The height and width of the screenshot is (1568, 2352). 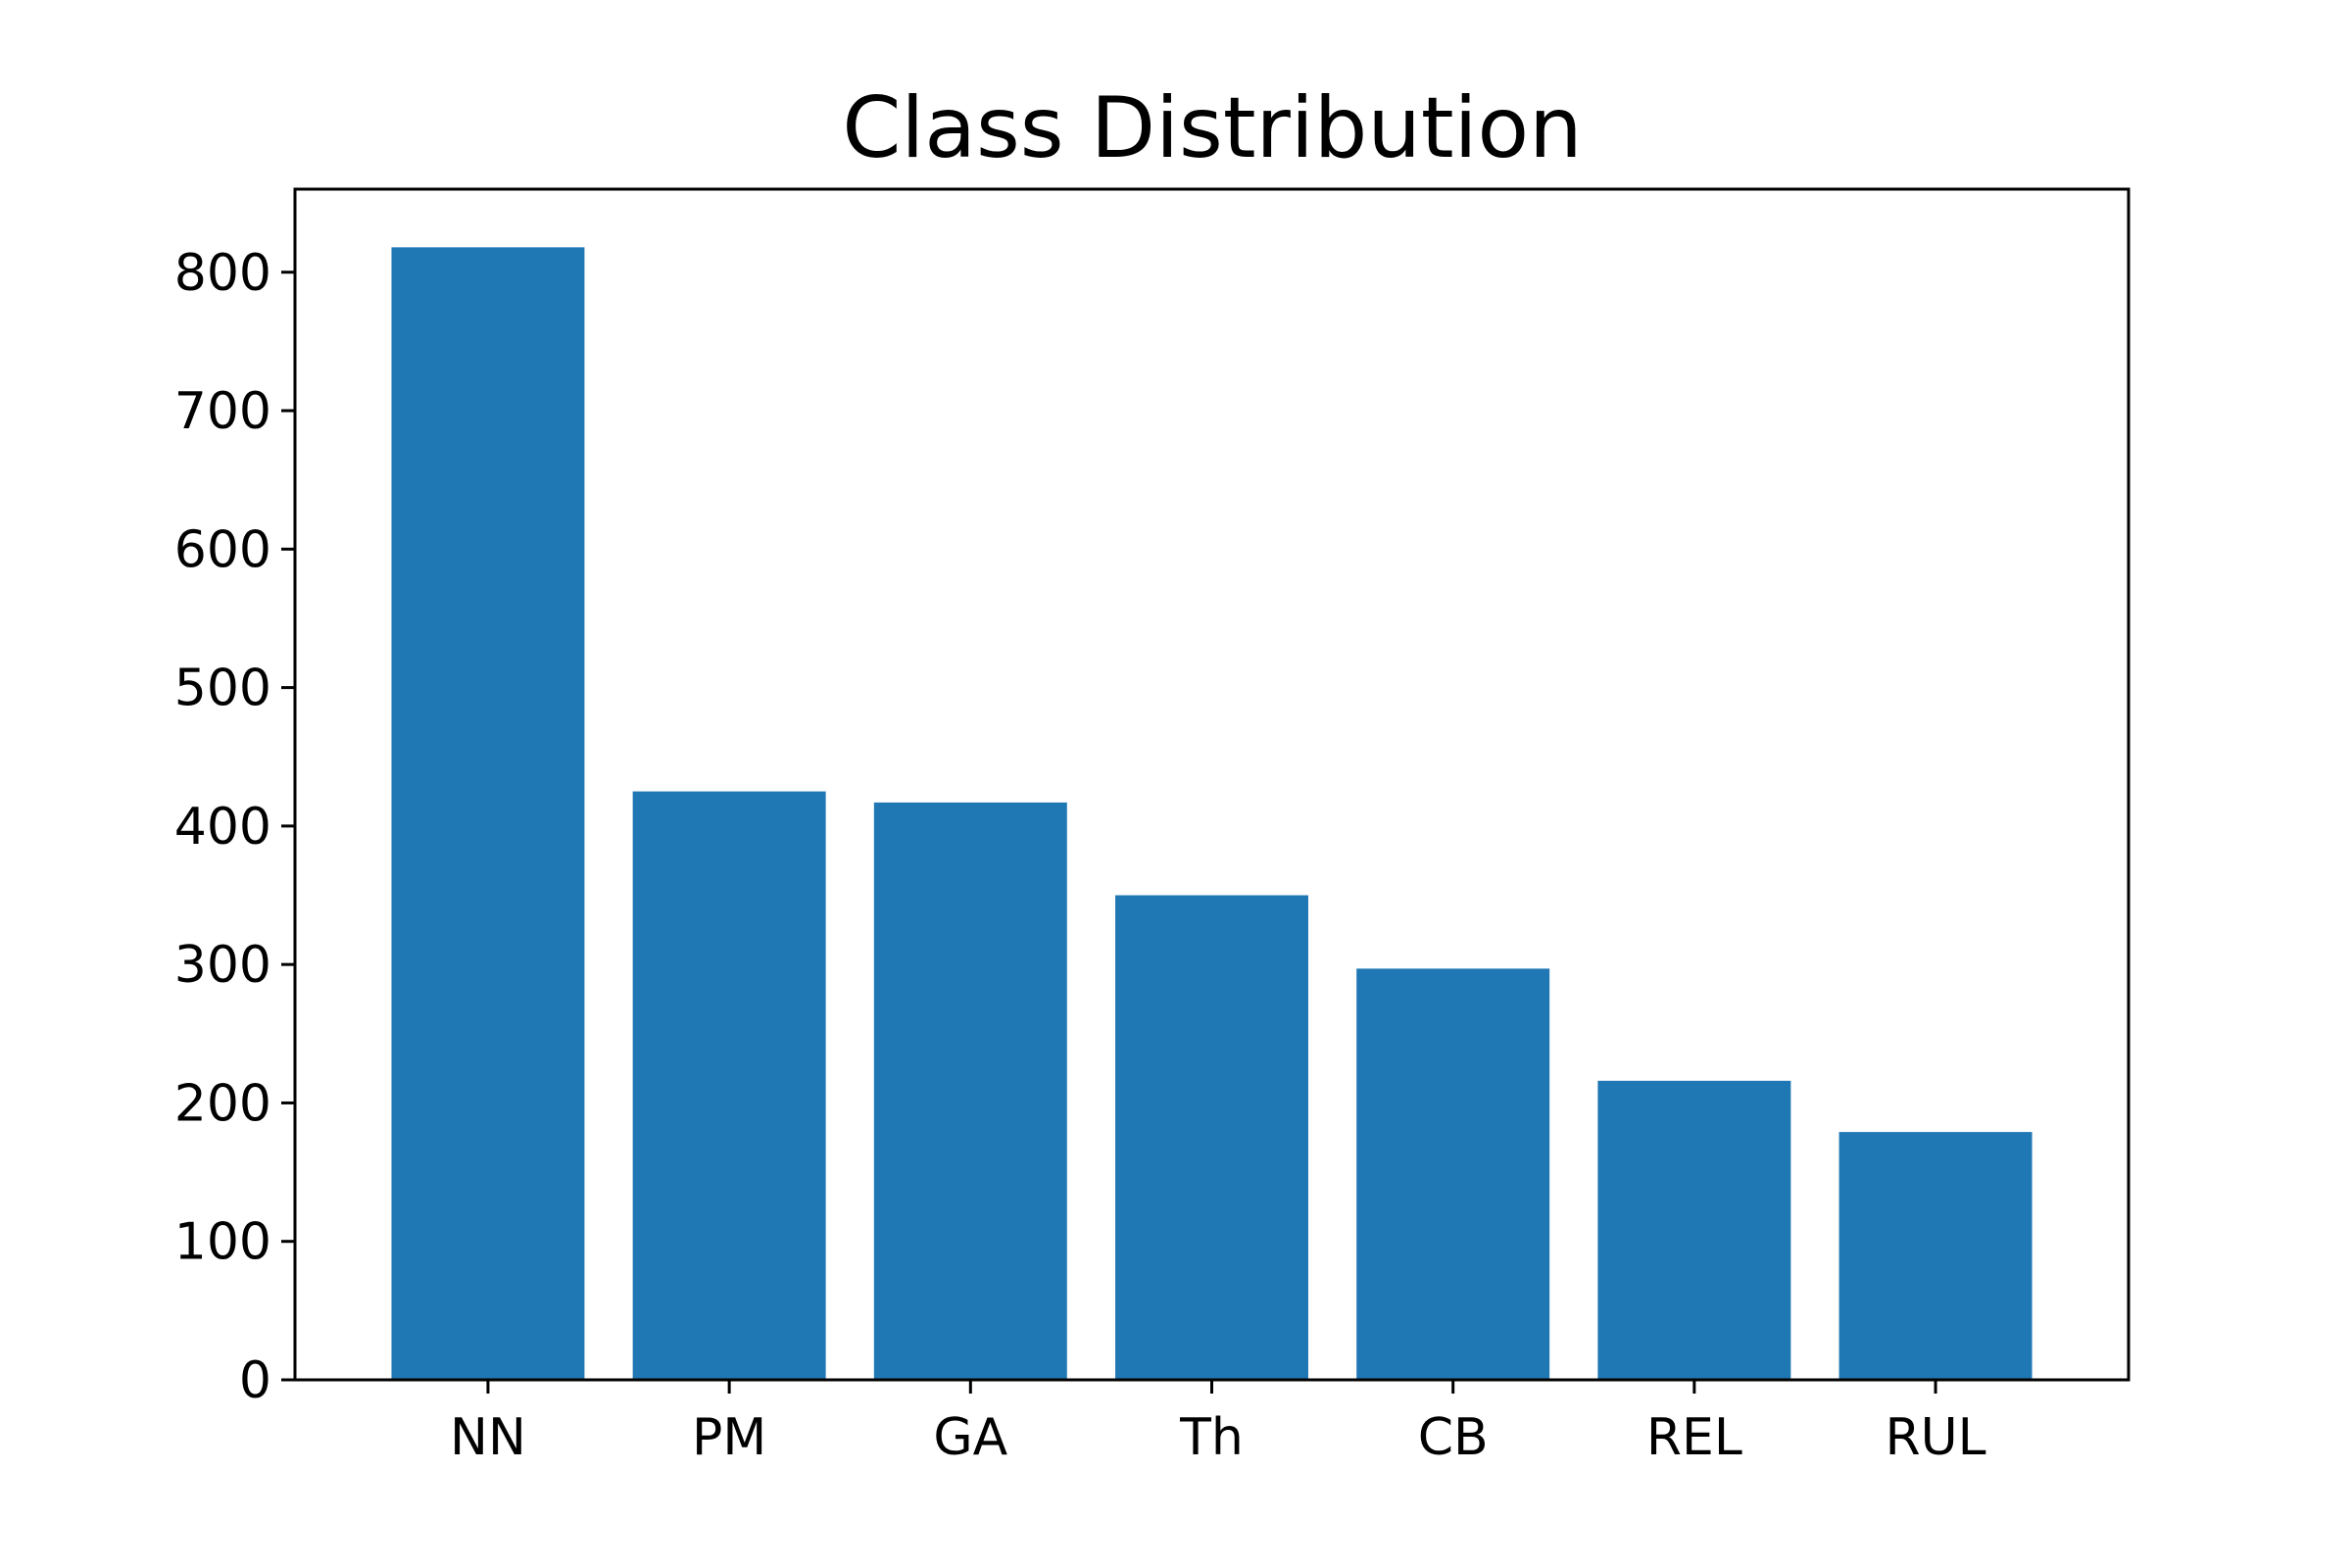 What do you see at coordinates (729, 1437) in the screenshot?
I see `x-tick-label: PM` at bounding box center [729, 1437].